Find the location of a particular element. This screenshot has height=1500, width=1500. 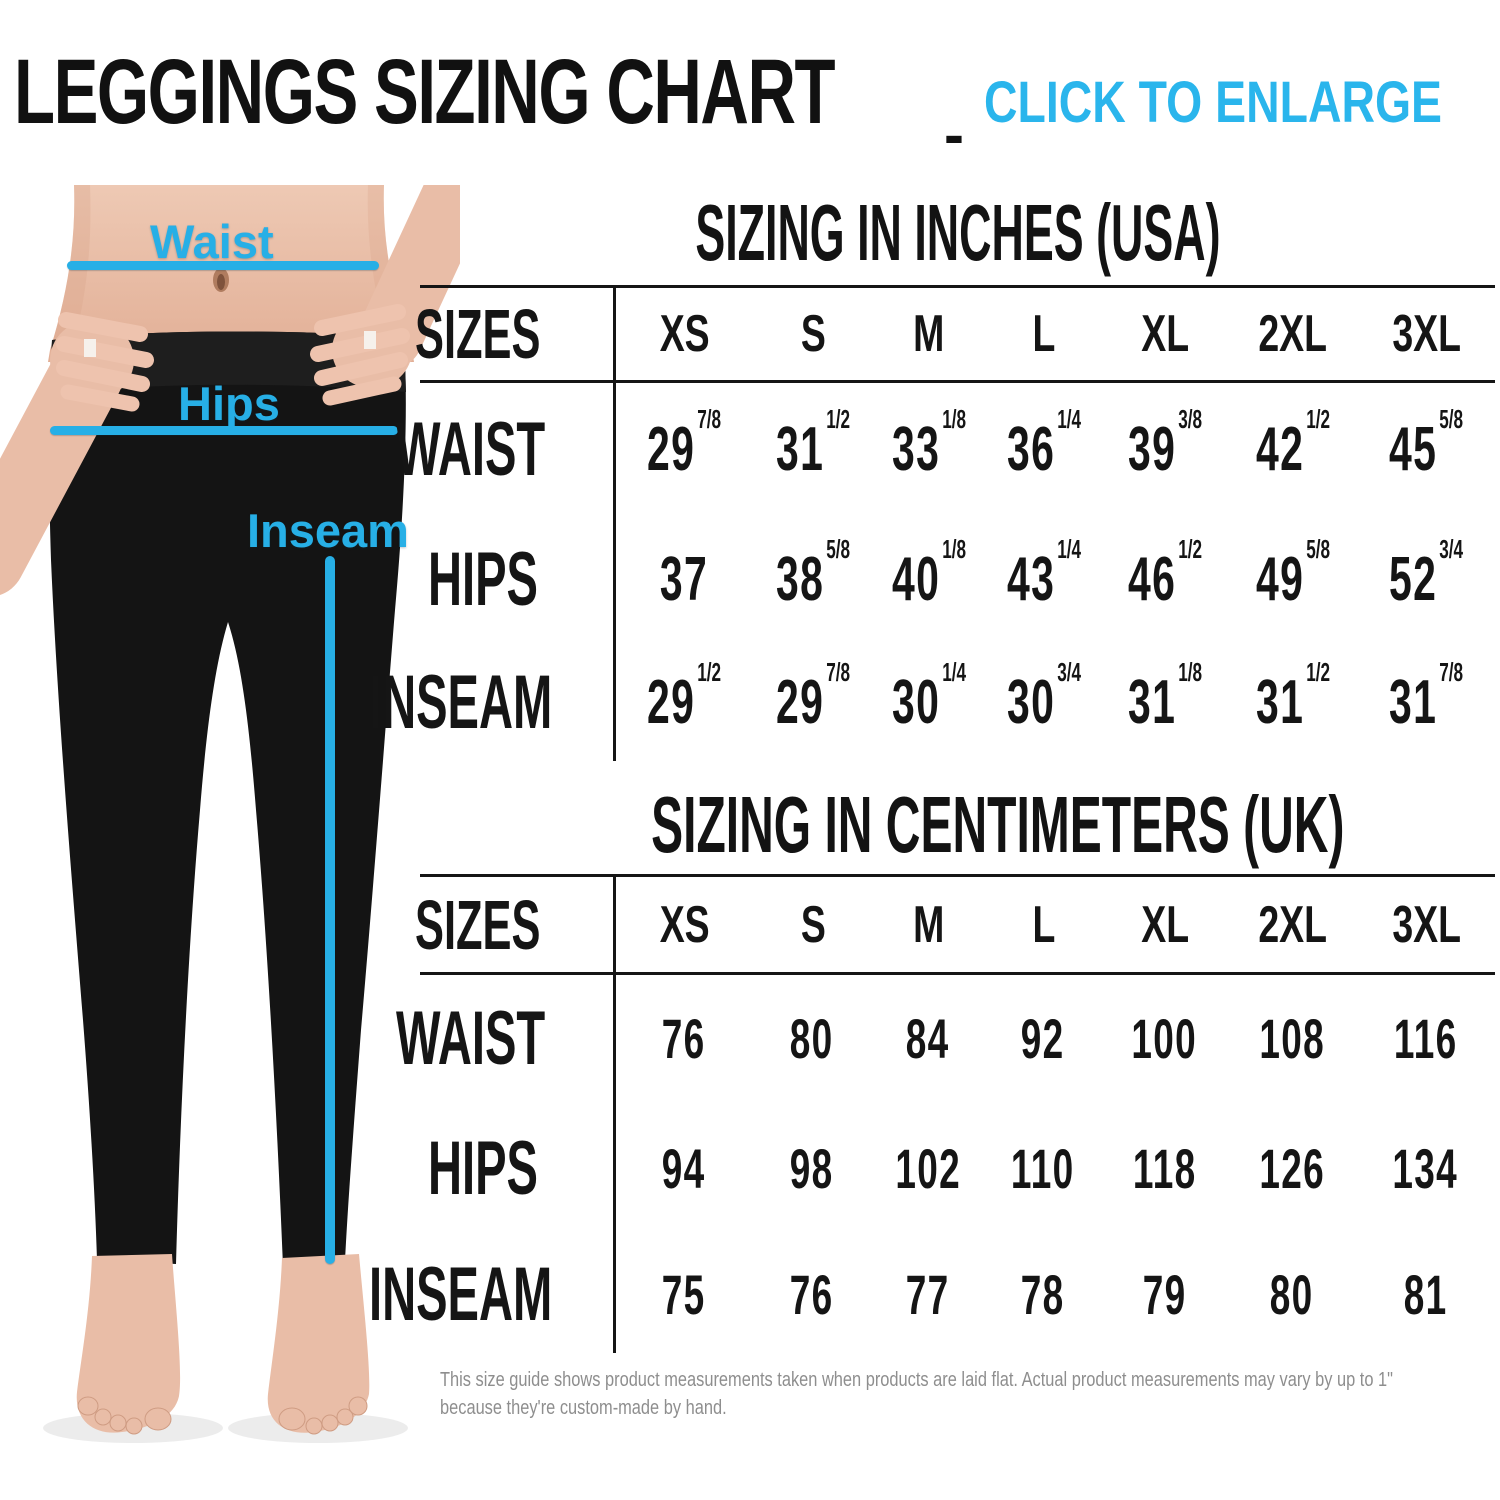

size-value-cell: 84 is located at coordinates (928, 1038).